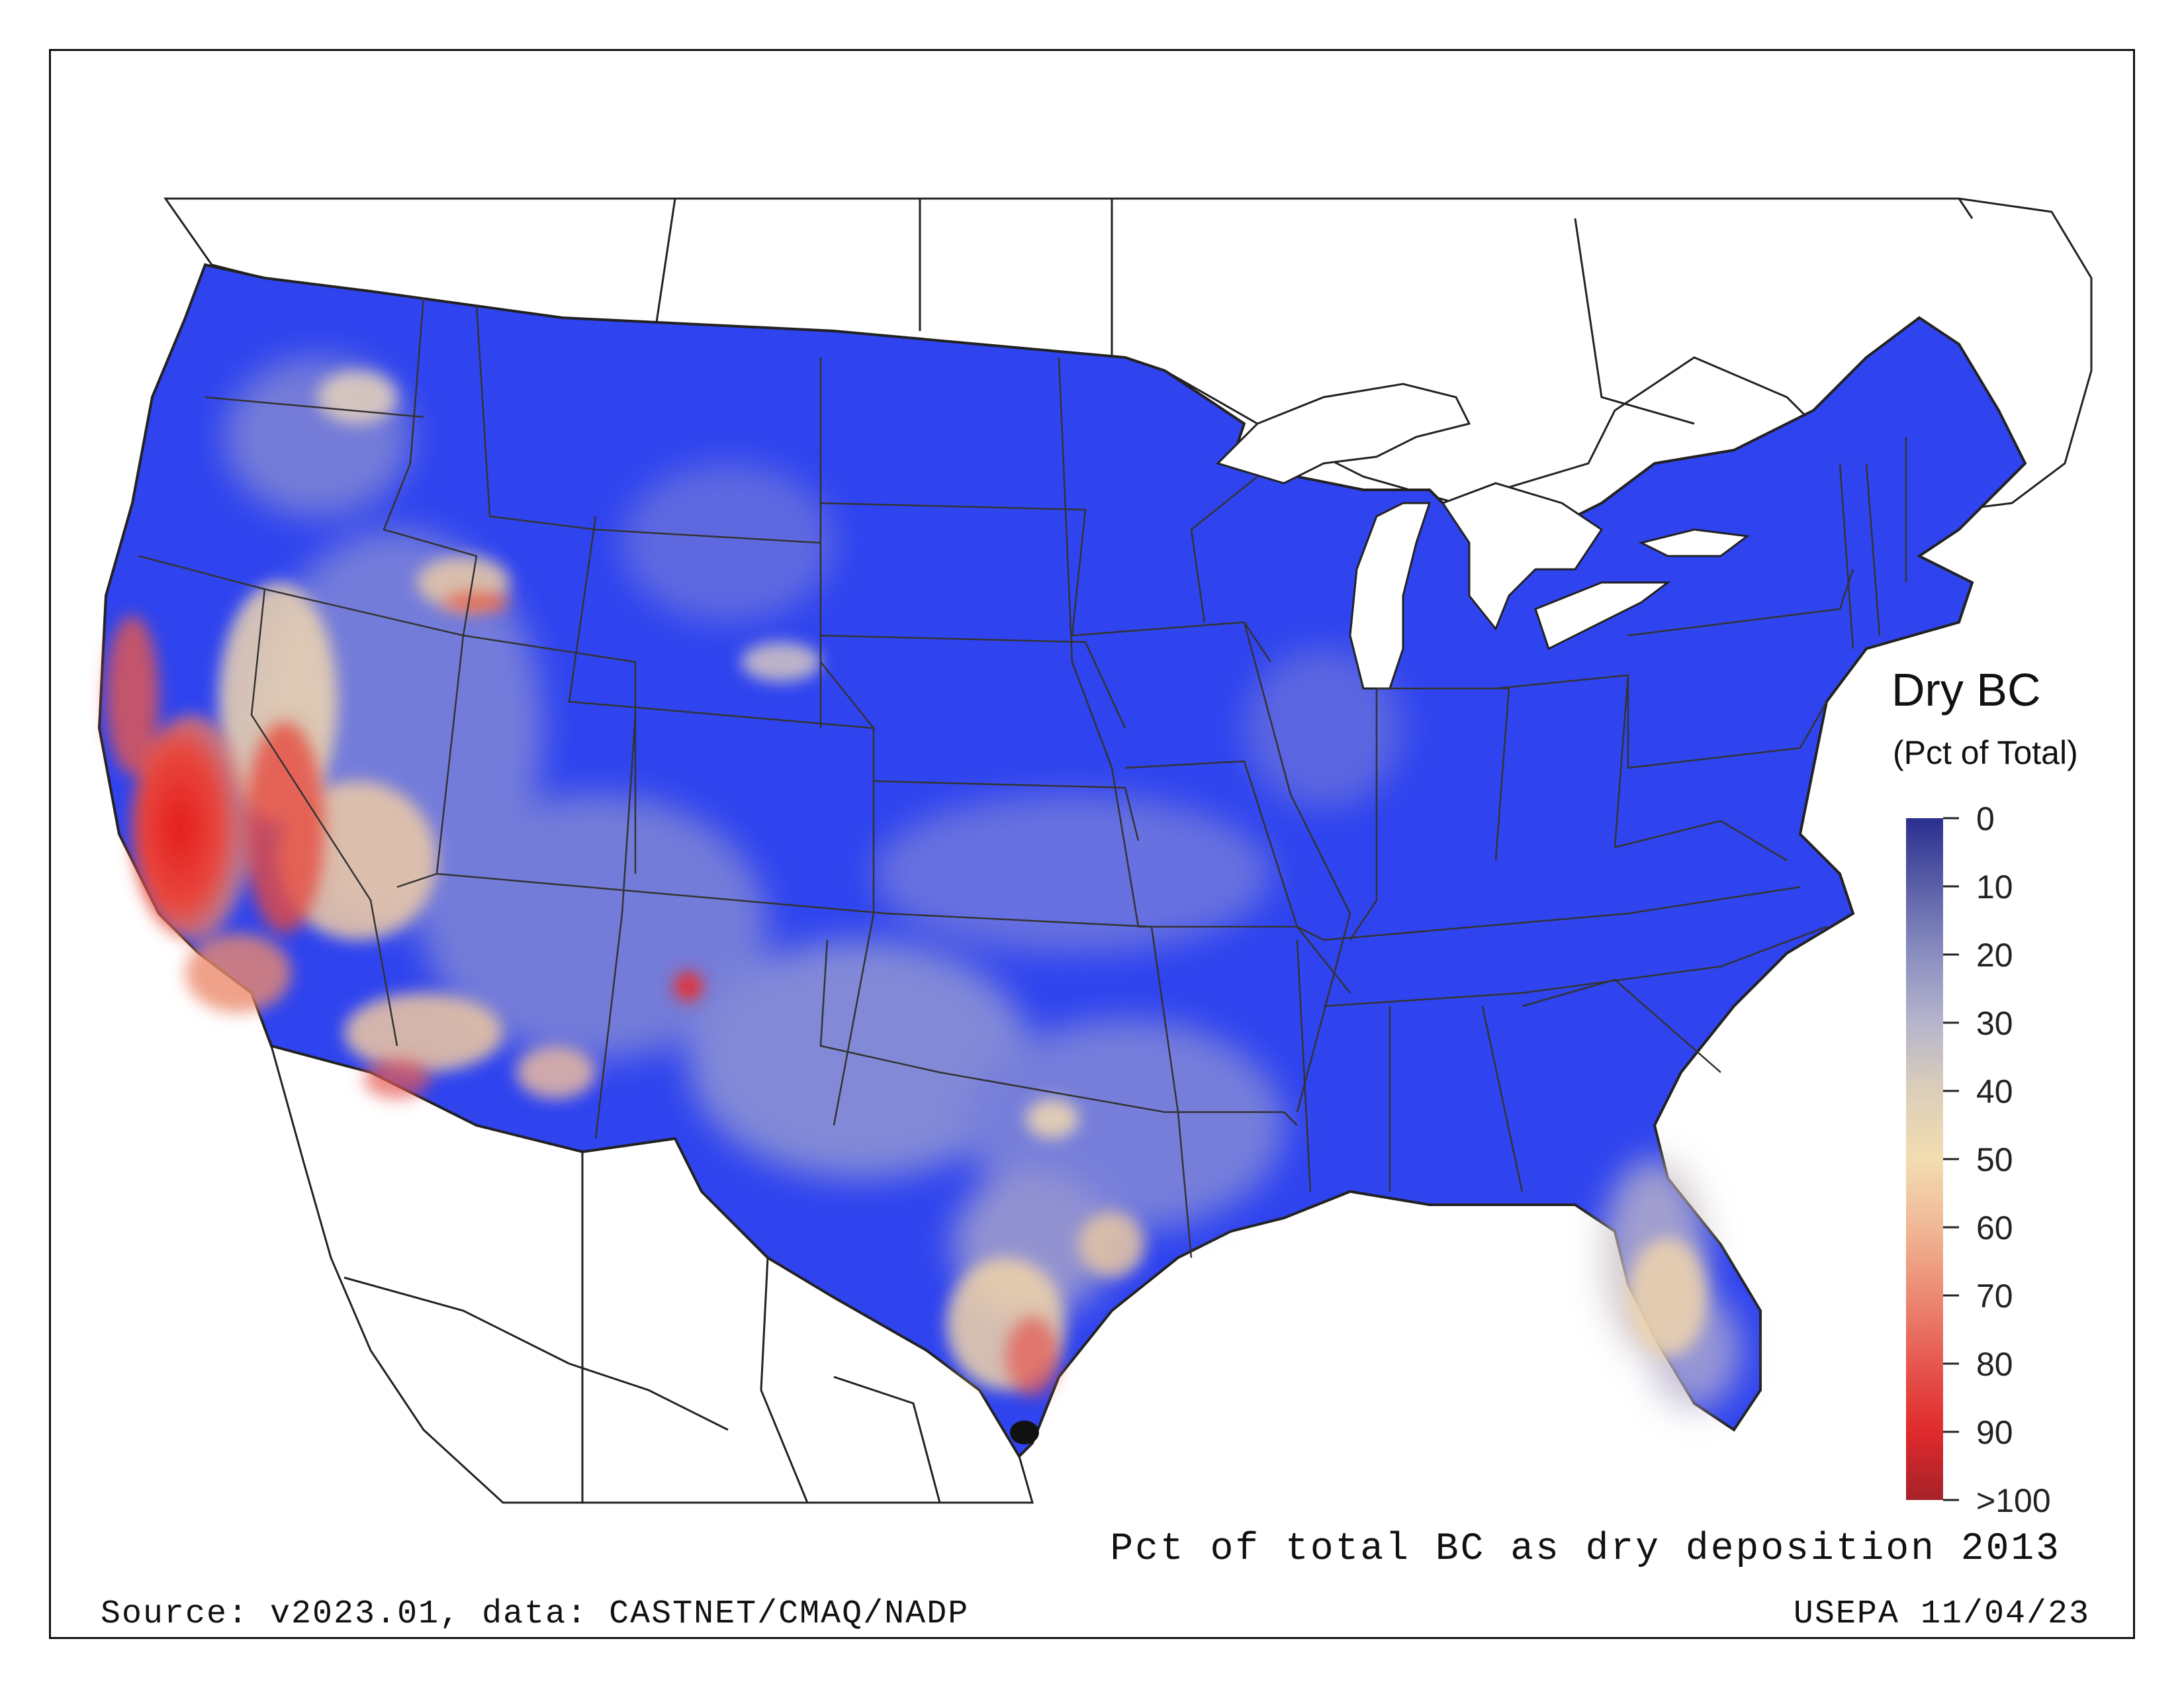 The width and height of the screenshot is (2184, 1688). I want to click on legend-tick-label: 80, so click(1994, 1364).